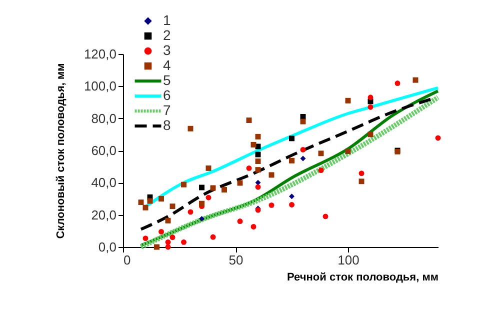 The image size is (486, 323). I want to click on legend-label: 3, so click(167, 50).